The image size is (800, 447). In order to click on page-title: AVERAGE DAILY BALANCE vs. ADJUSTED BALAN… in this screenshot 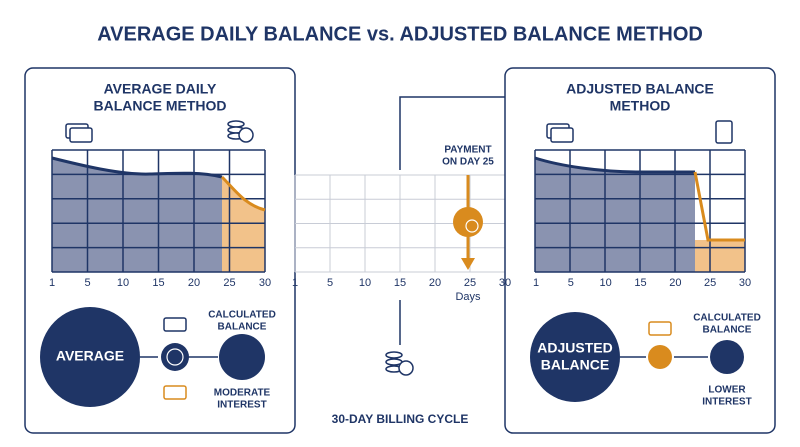, I will do `click(400, 34)`.